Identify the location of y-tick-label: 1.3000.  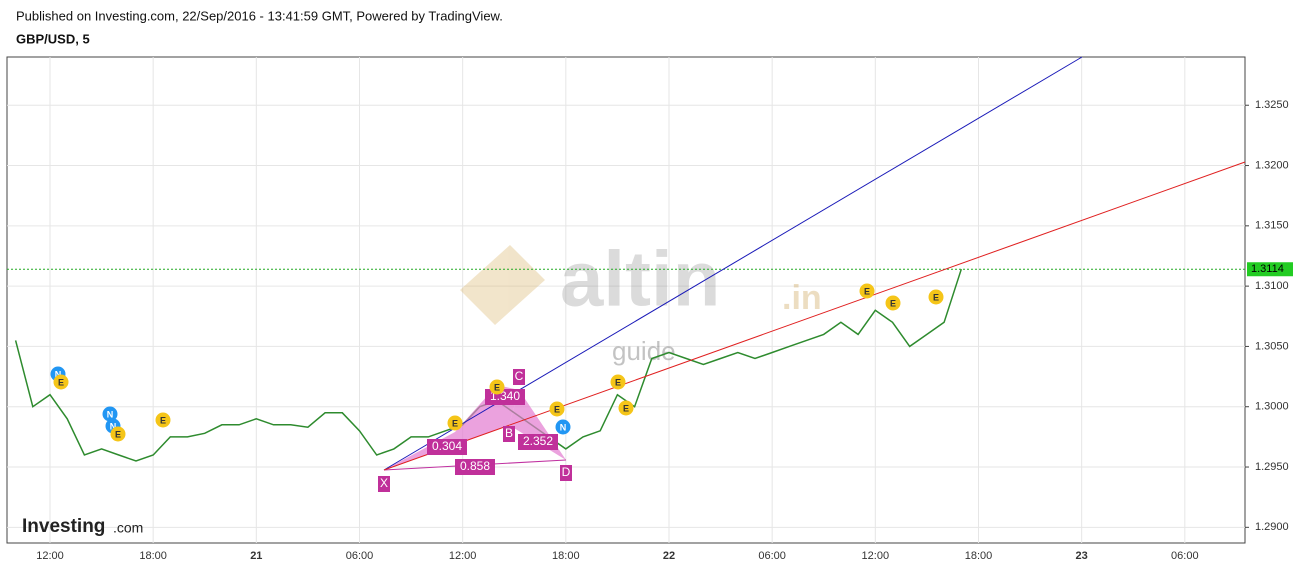
(1272, 407).